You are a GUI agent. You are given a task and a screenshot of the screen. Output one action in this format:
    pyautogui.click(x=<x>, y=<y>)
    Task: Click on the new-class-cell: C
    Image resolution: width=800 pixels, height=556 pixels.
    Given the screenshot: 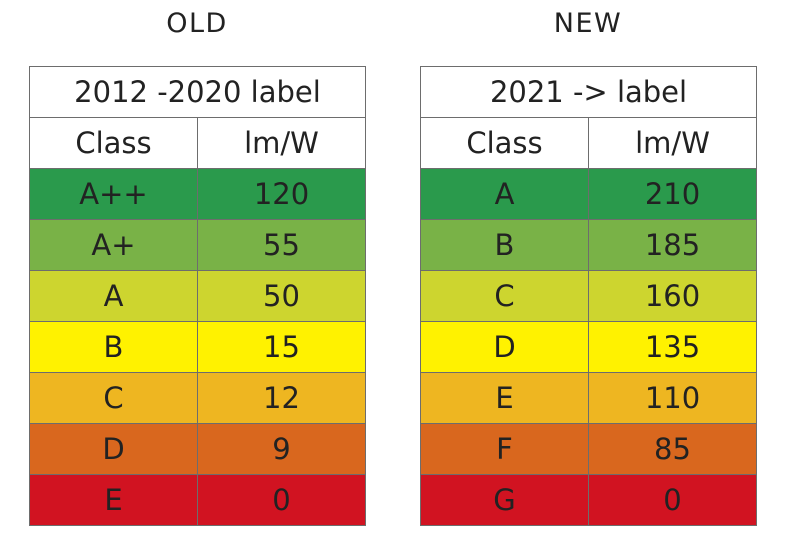 What is the action you would take?
    pyautogui.click(x=504, y=296)
    